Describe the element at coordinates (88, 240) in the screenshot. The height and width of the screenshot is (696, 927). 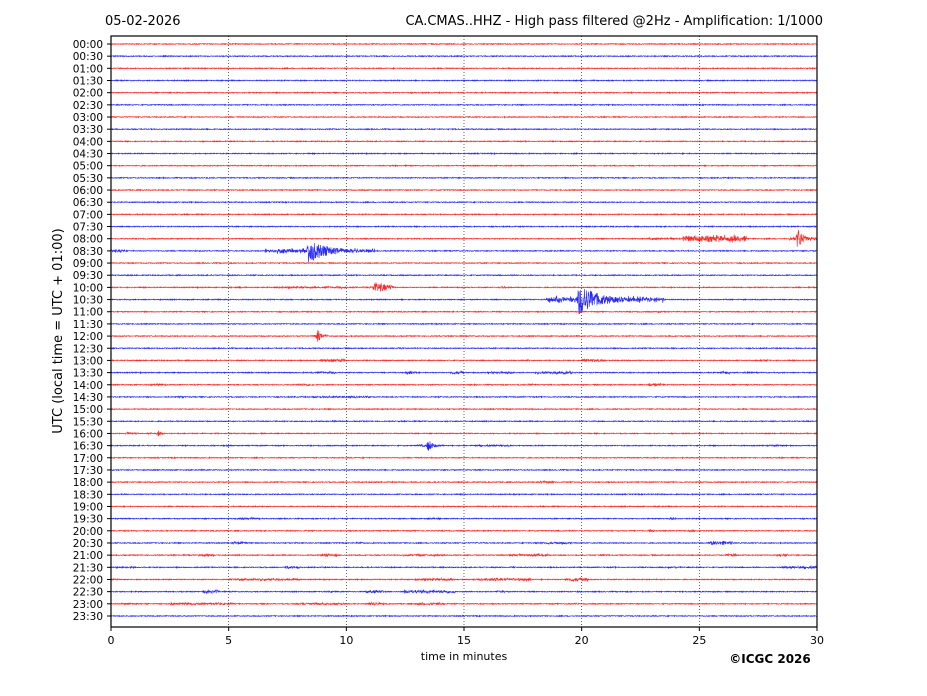
I see `y-tick-label: 08:00` at that location.